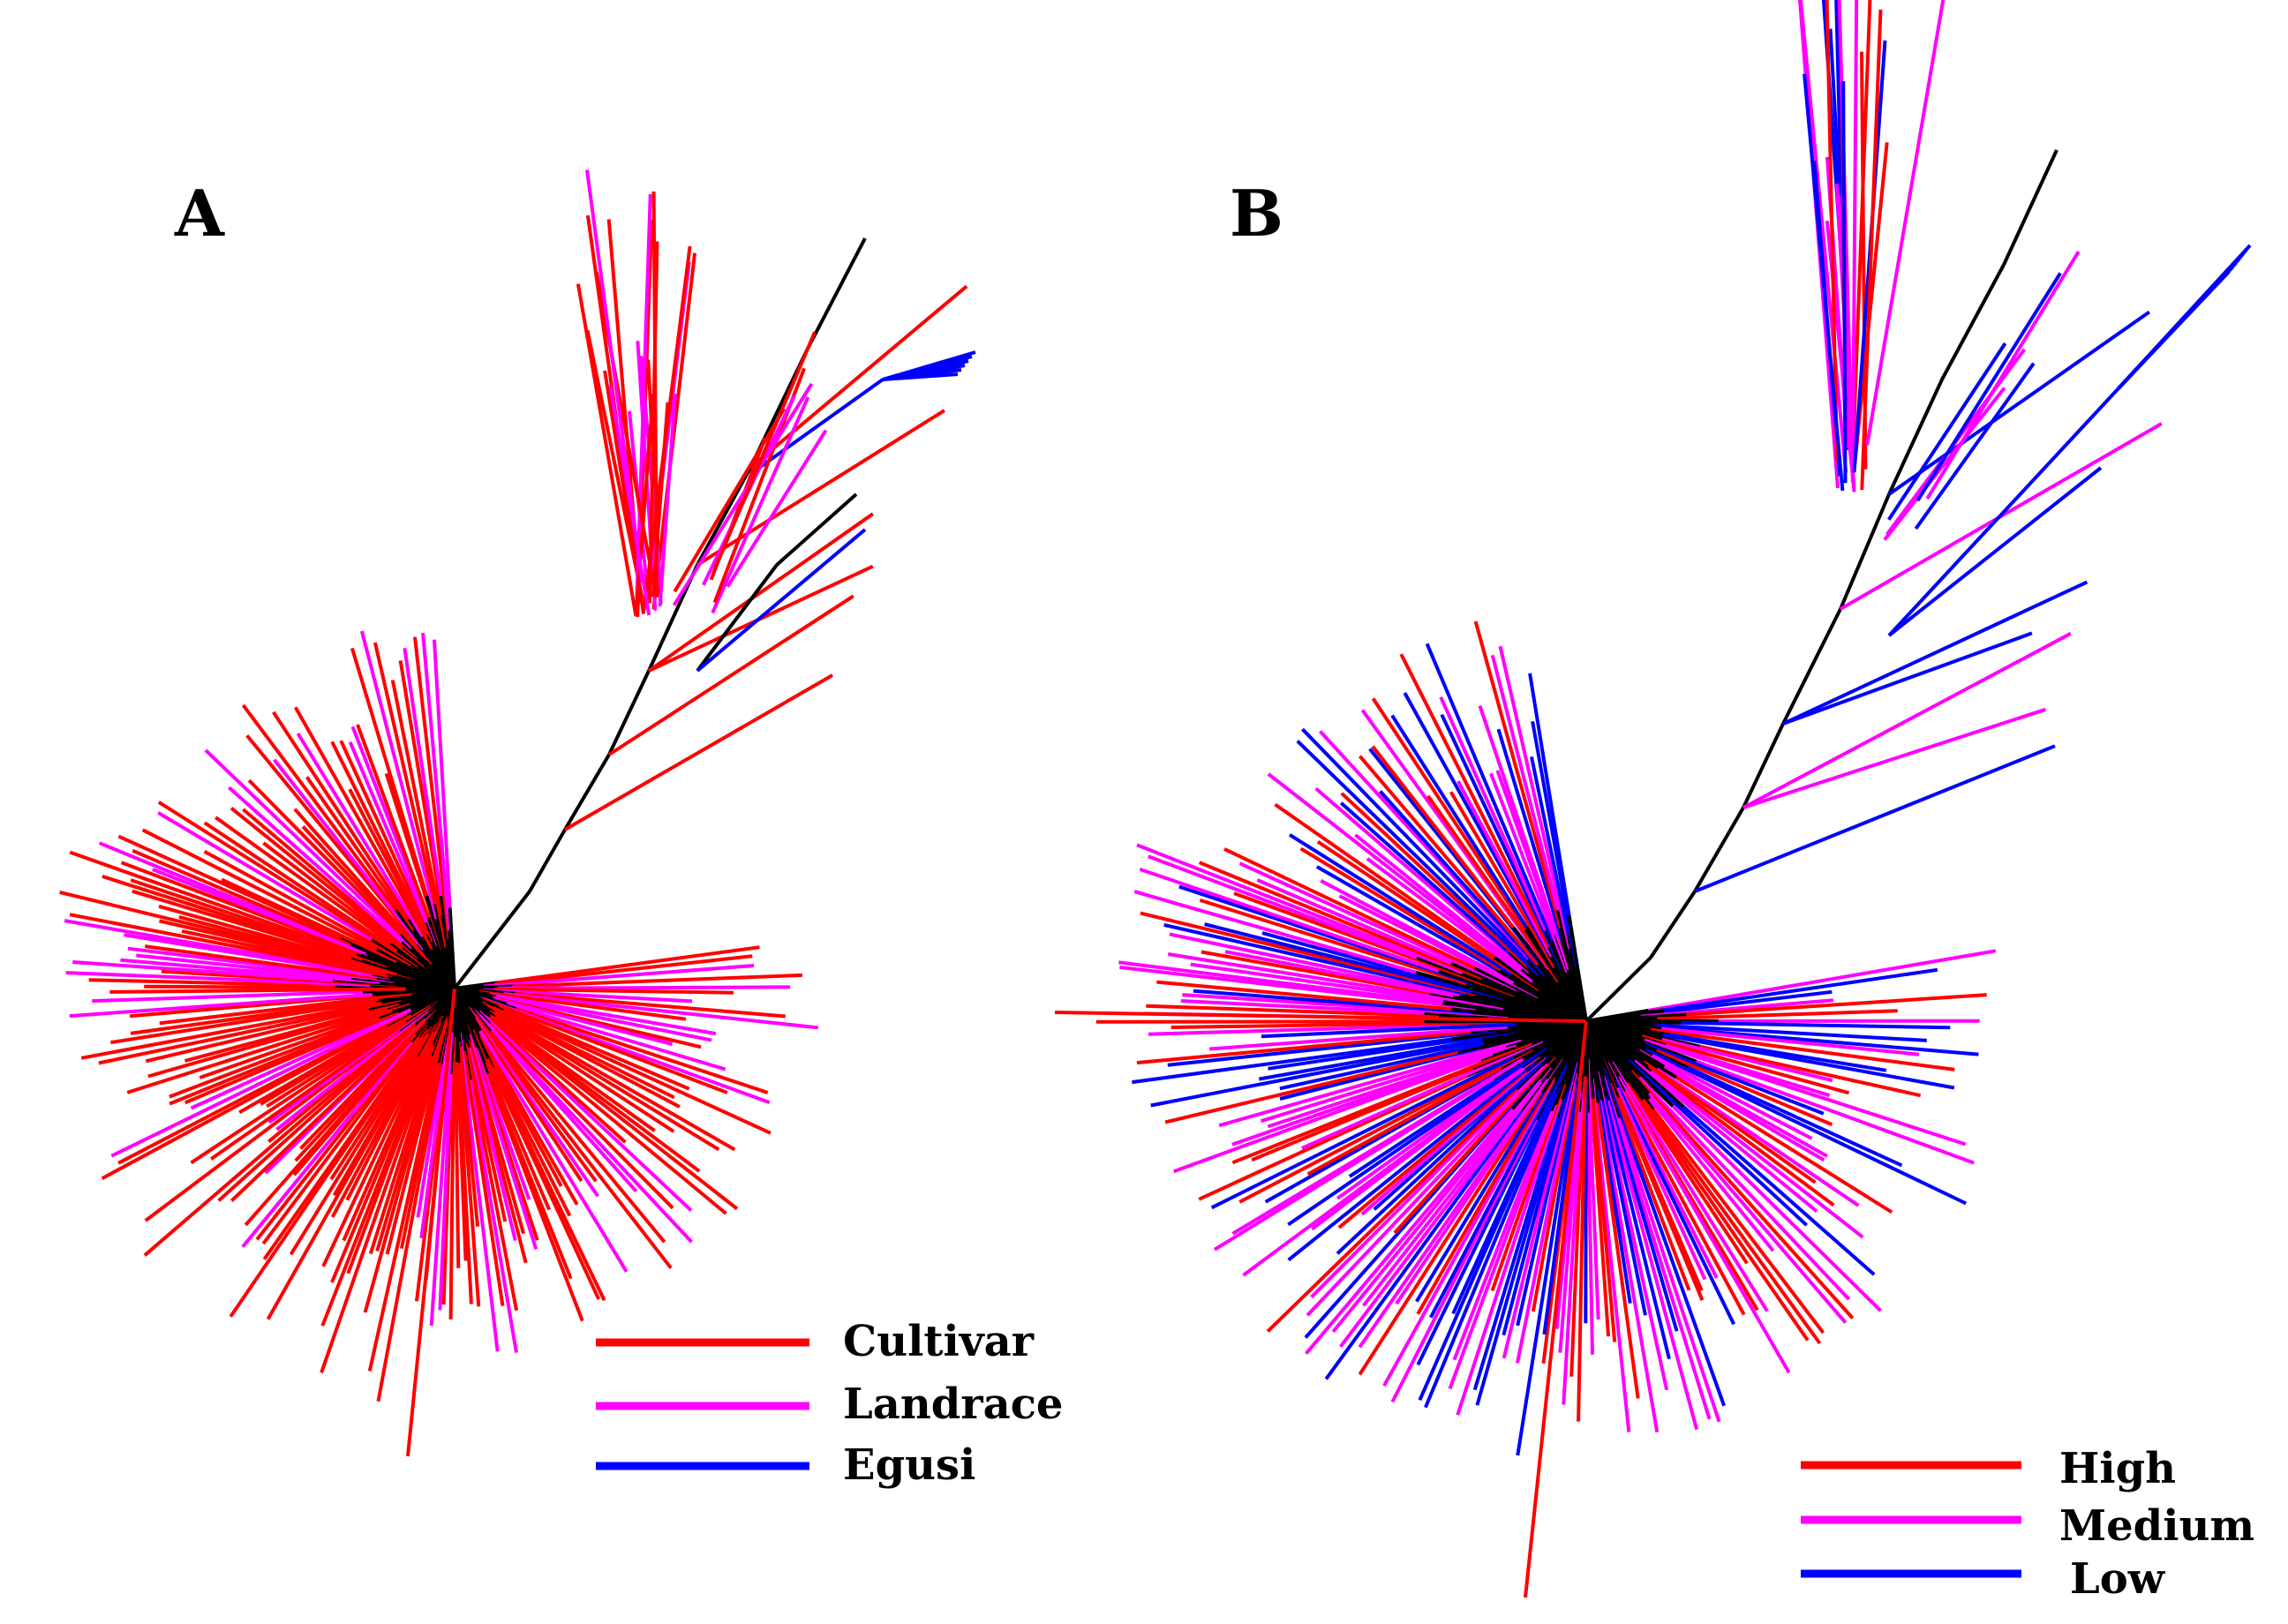 This screenshot has width=2288, height=1624. Describe the element at coordinates (1256, 213) in the screenshot. I see `panel-label-b: B` at that location.